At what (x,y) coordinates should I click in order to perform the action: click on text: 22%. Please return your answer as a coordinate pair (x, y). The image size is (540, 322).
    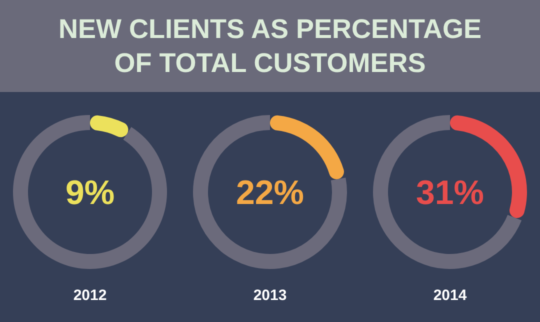
    Looking at the image, I should click on (270, 193).